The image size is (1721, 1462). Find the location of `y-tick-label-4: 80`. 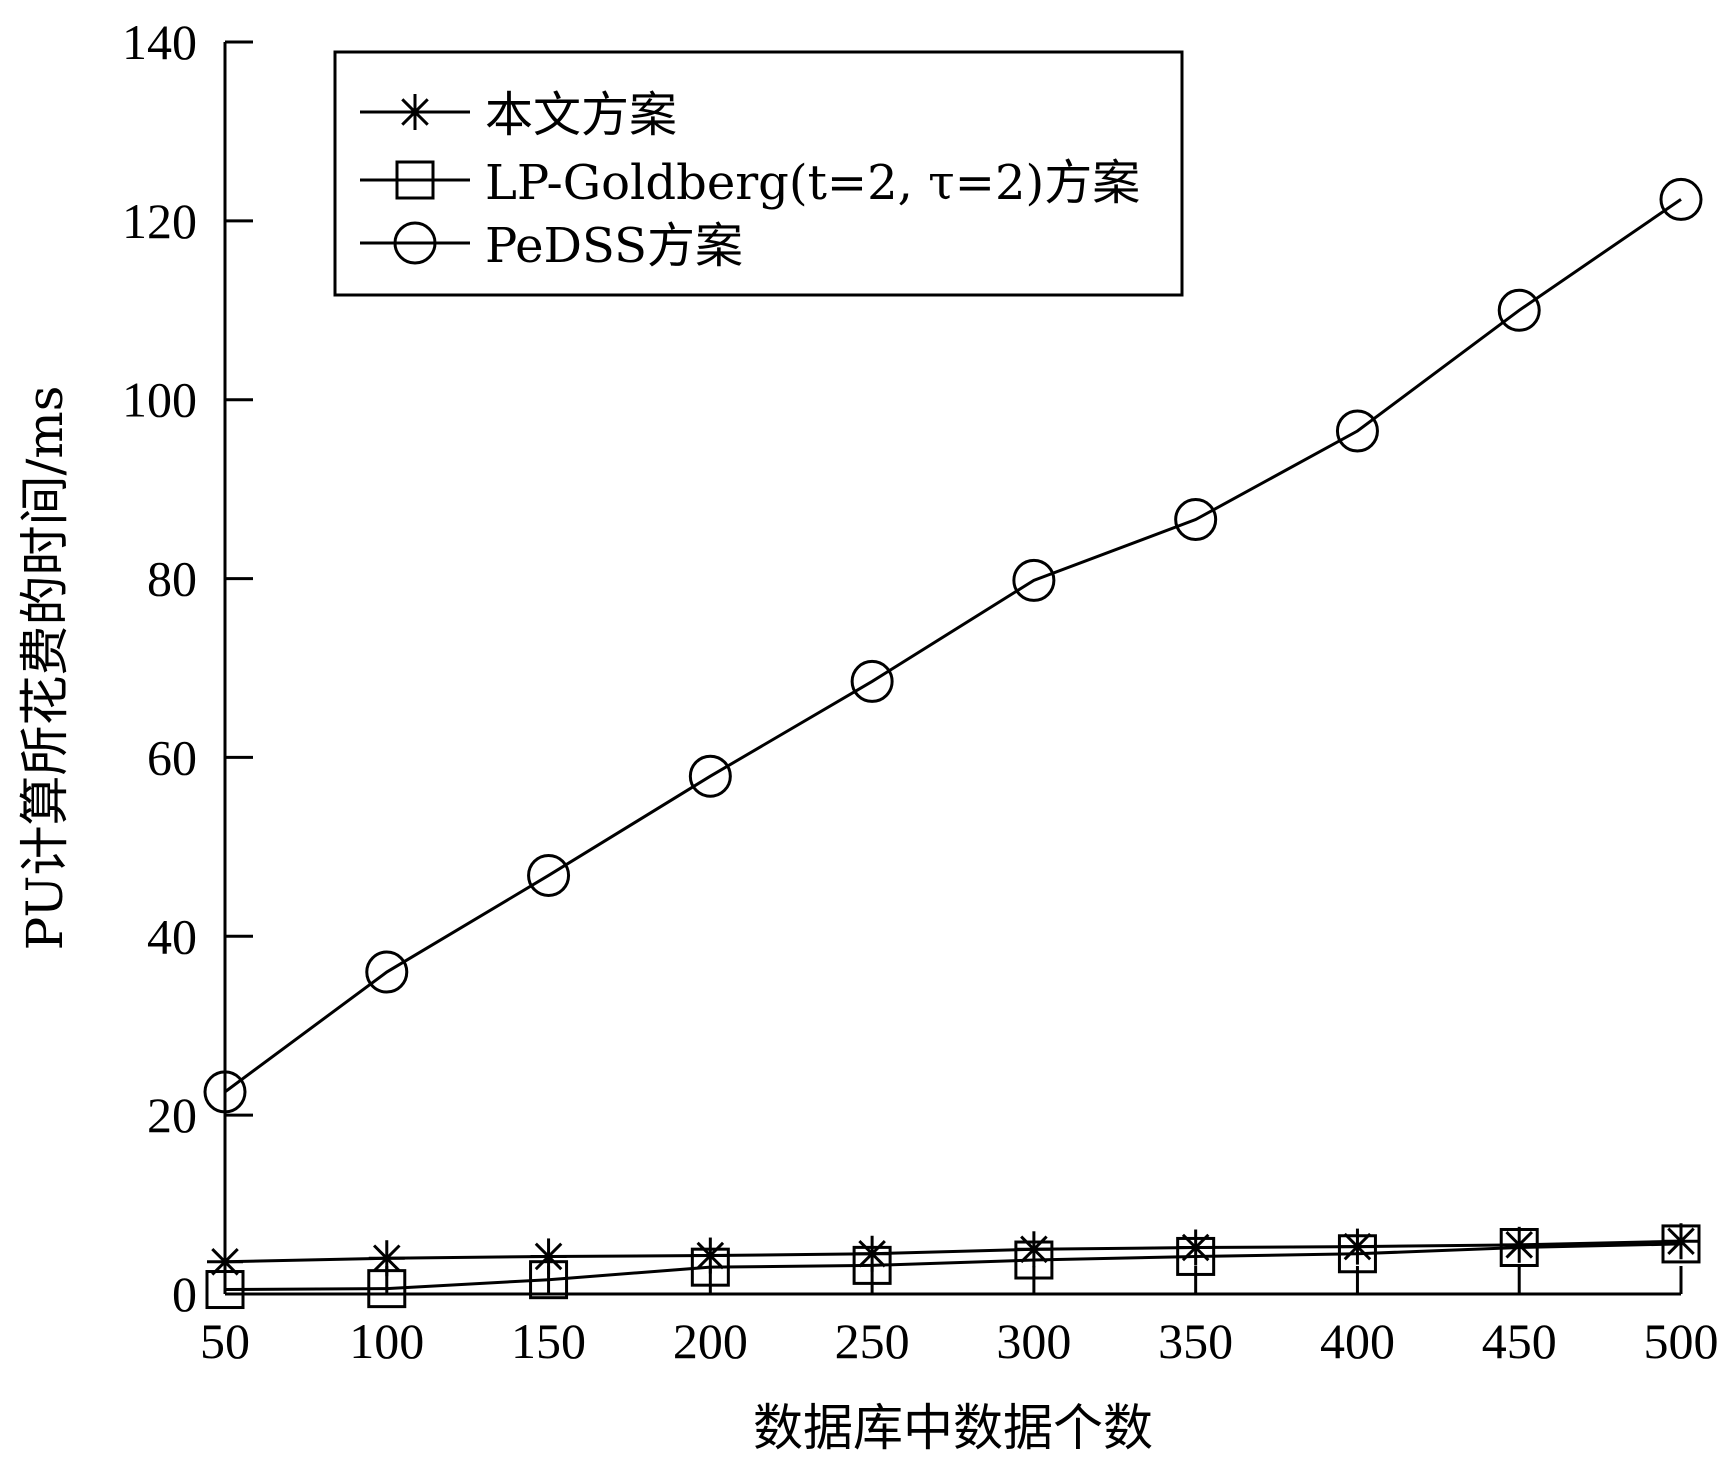

y-tick-label-4: 80 is located at coordinates (172, 579).